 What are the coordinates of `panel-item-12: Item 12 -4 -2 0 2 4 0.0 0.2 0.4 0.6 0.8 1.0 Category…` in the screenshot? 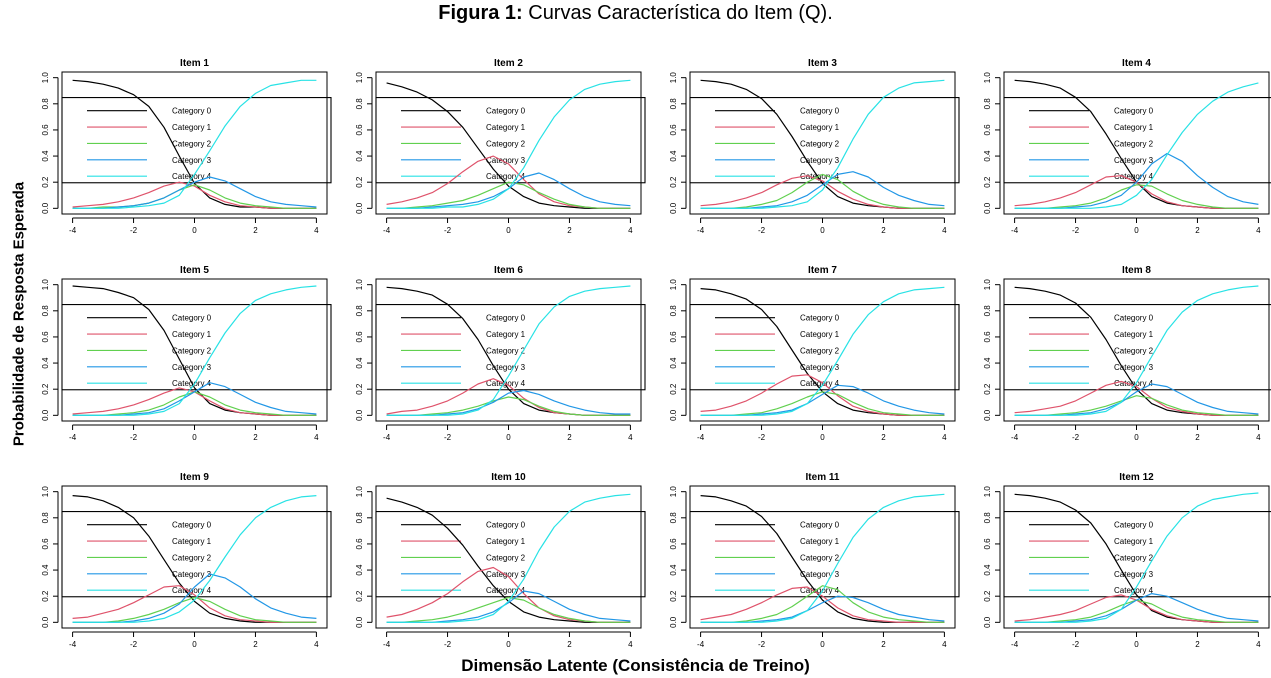 It's located at (1127, 560).